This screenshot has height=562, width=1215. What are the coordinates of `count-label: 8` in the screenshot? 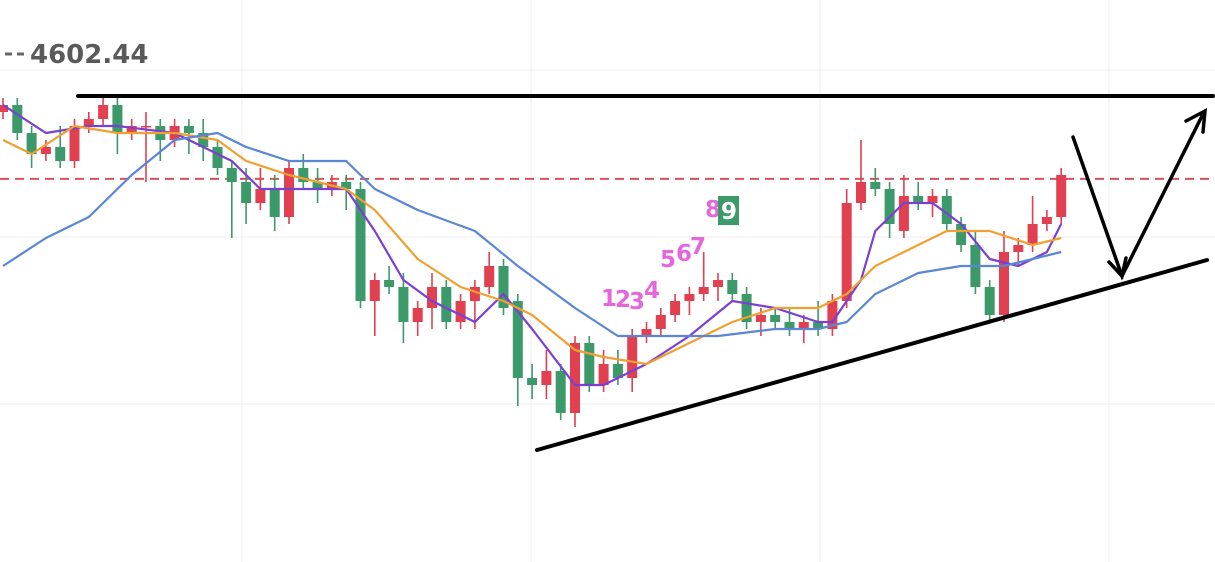 It's located at (713, 210).